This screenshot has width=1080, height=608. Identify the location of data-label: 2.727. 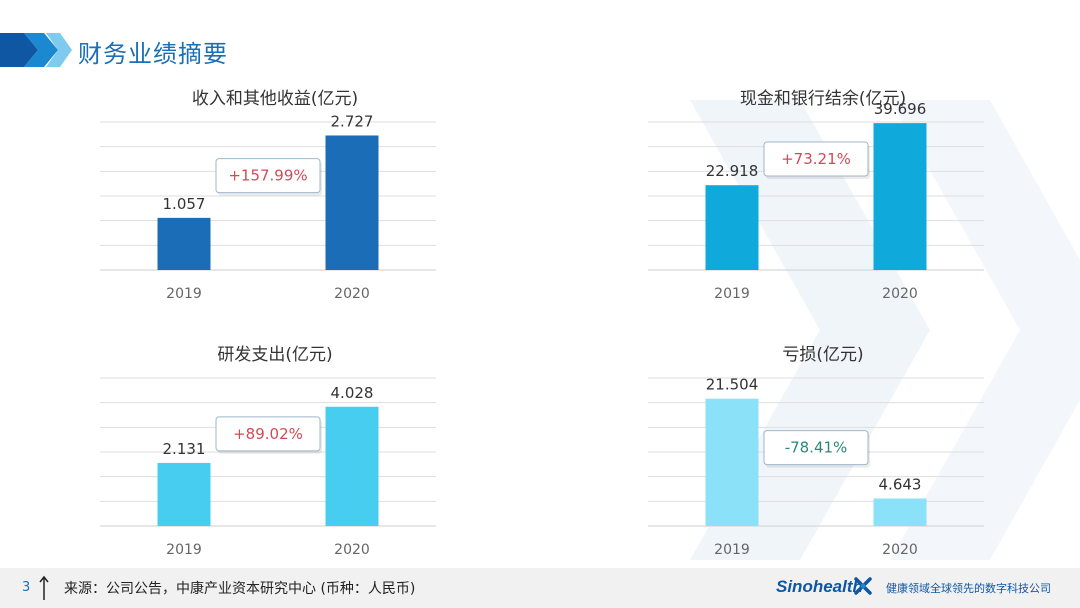
(352, 121).